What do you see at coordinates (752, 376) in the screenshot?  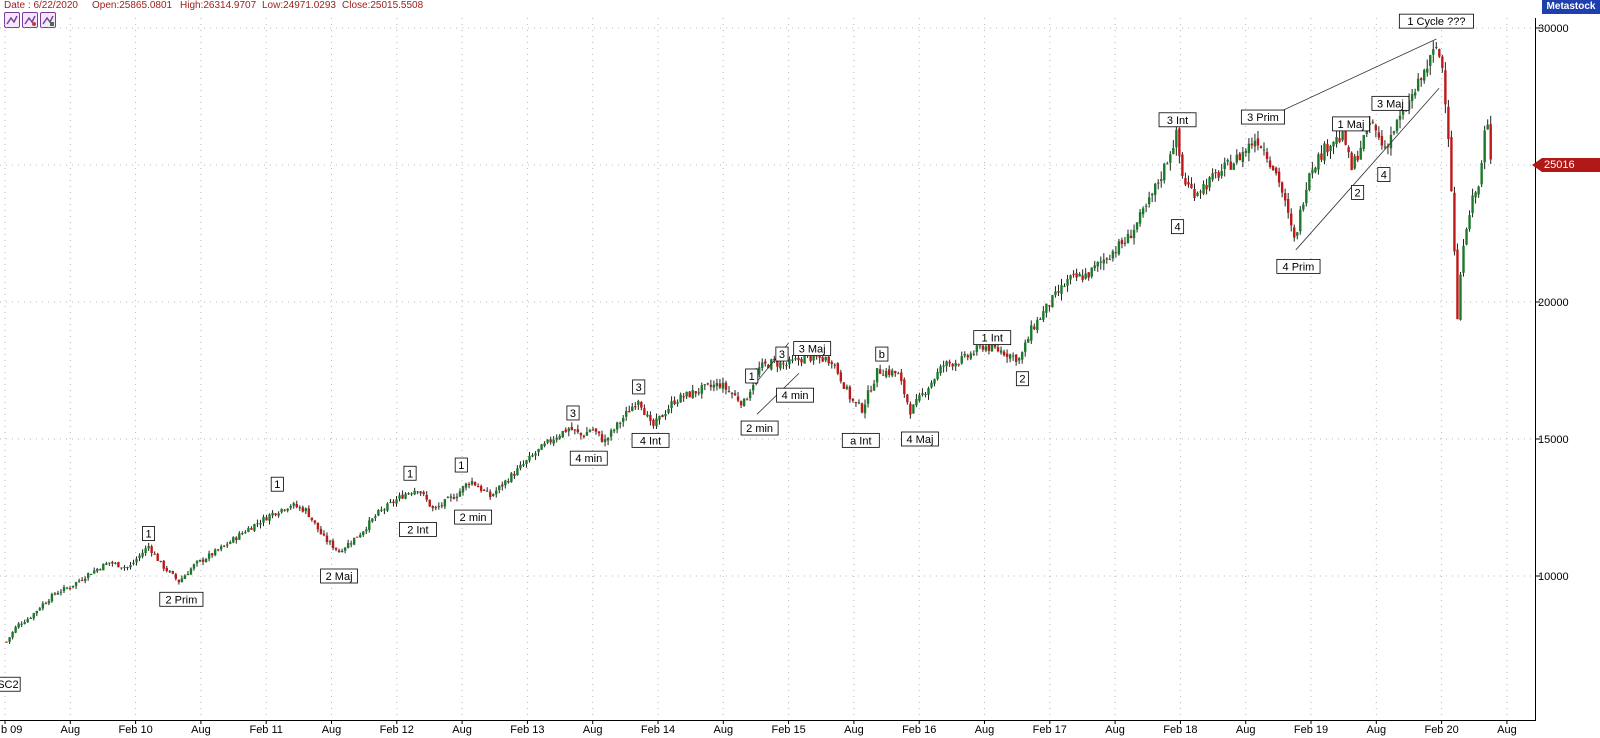 I see `wave-label: 1` at bounding box center [752, 376].